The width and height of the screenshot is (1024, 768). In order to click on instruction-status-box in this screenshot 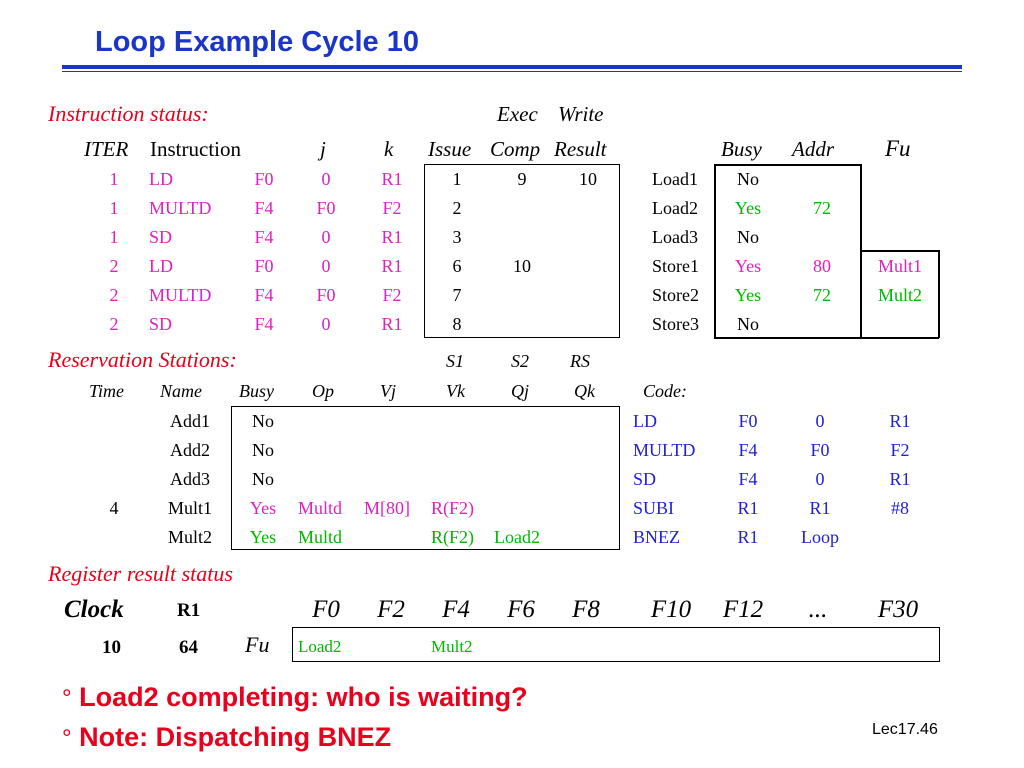, I will do `click(522, 251)`.